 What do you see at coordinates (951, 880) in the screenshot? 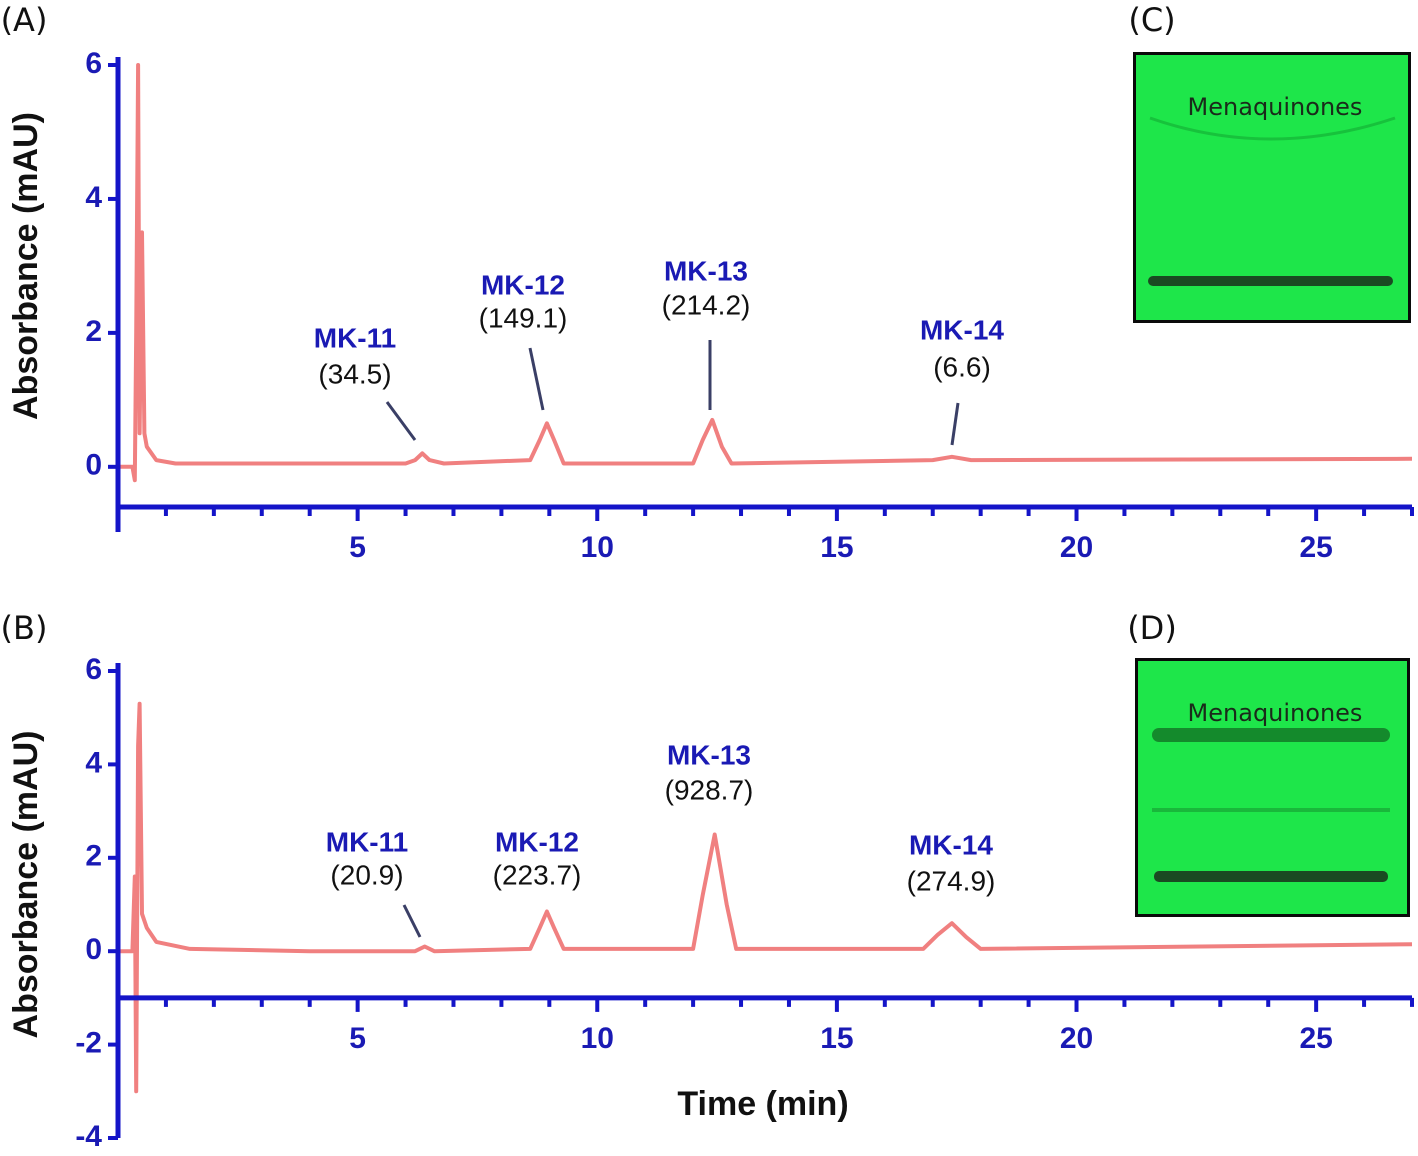
I see `peak-area: (274.9)` at bounding box center [951, 880].